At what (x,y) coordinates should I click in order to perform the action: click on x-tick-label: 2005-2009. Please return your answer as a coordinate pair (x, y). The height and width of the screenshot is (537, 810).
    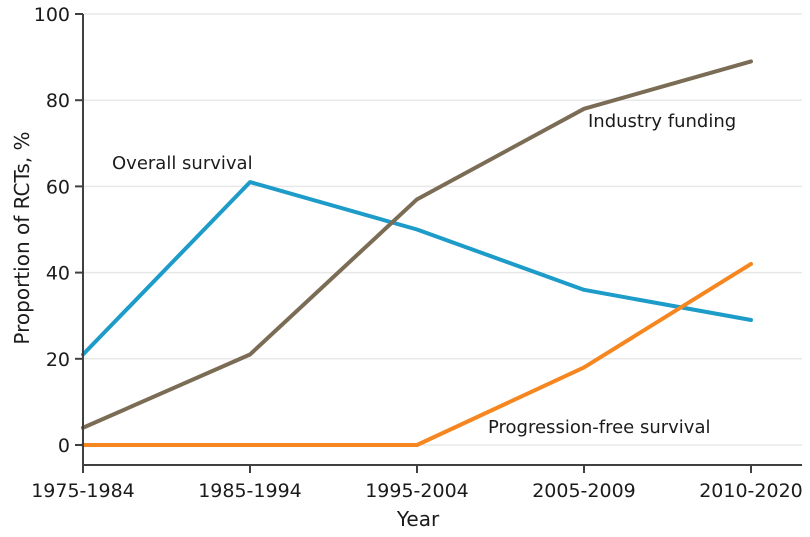
    Looking at the image, I should click on (584, 491).